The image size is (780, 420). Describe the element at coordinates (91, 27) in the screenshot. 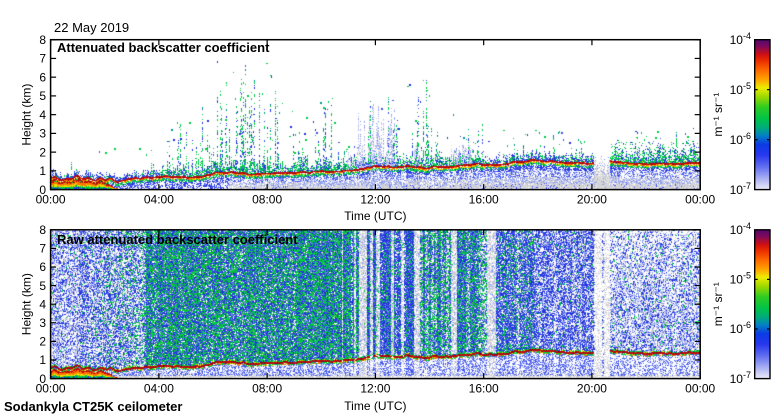

I see `svg-text: 22 May 2019` at that location.